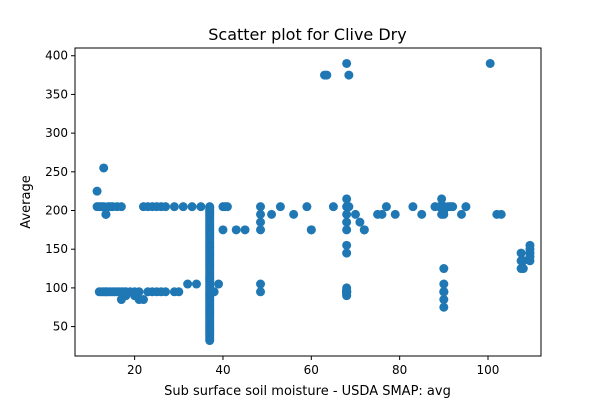  I want to click on y-axis-label: Average, so click(26, 201).